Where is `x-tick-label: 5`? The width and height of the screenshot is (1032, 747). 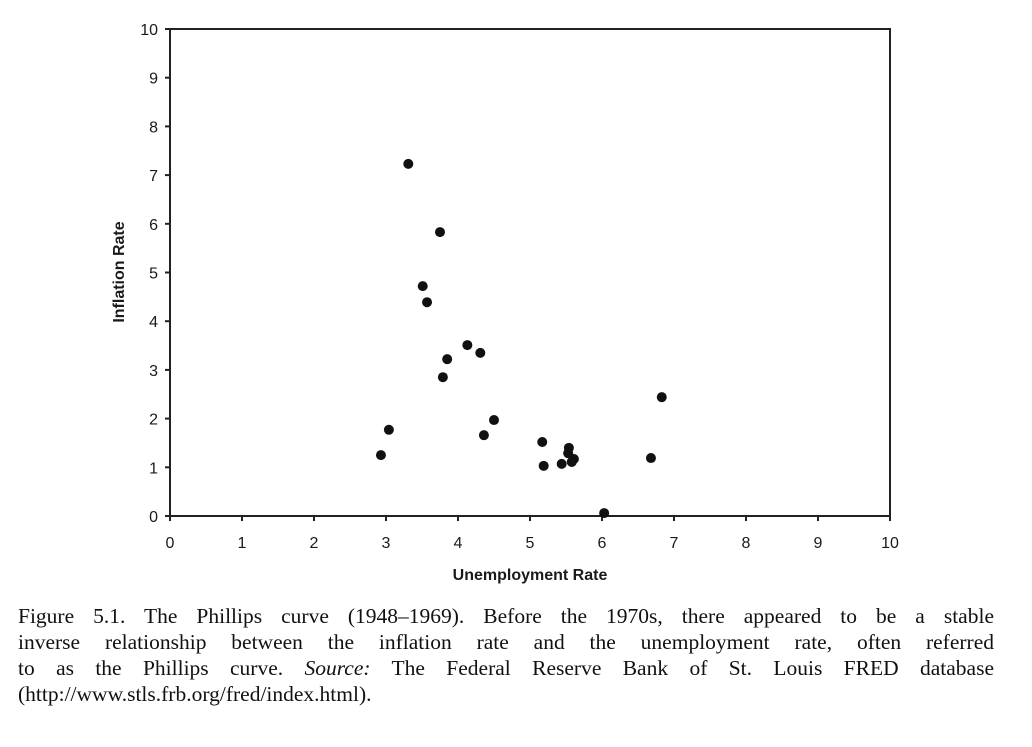
x-tick-label: 5 is located at coordinates (530, 543).